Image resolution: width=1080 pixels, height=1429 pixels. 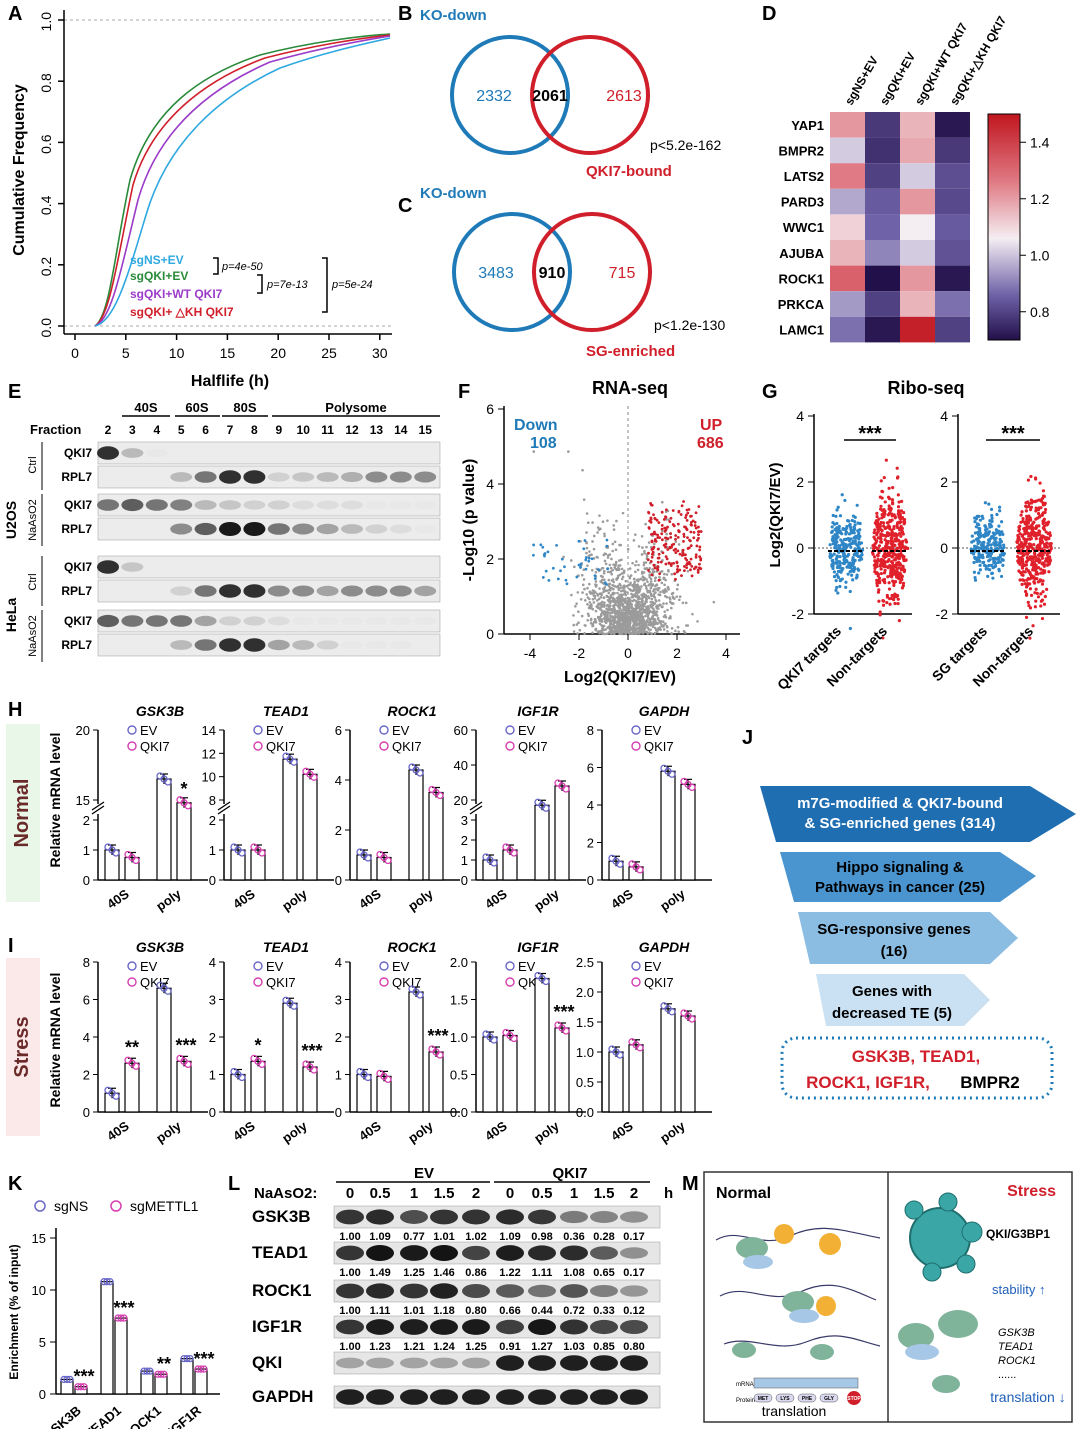 What do you see at coordinates (181, 430) in the screenshot?
I see `e-fraction-number: 5` at bounding box center [181, 430].